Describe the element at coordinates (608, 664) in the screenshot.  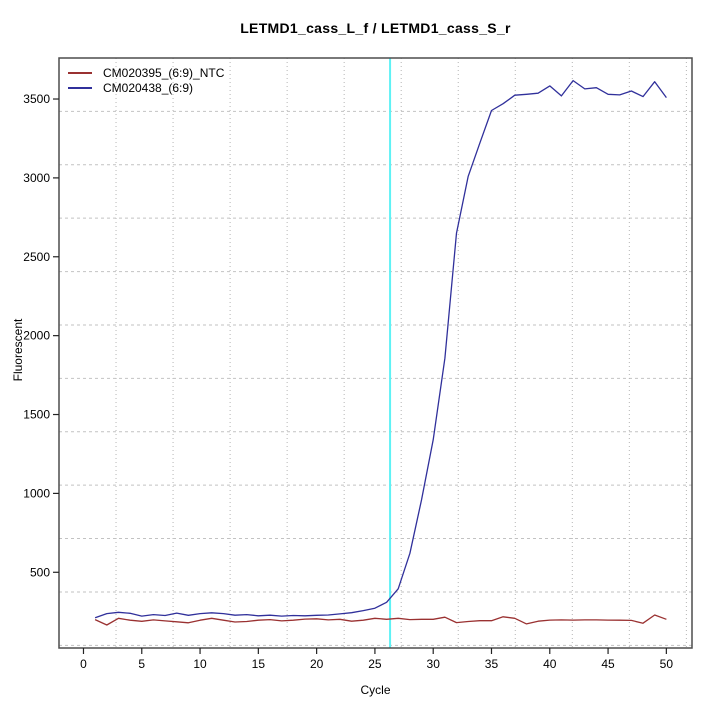
I see `x-tick-label: 45` at that location.